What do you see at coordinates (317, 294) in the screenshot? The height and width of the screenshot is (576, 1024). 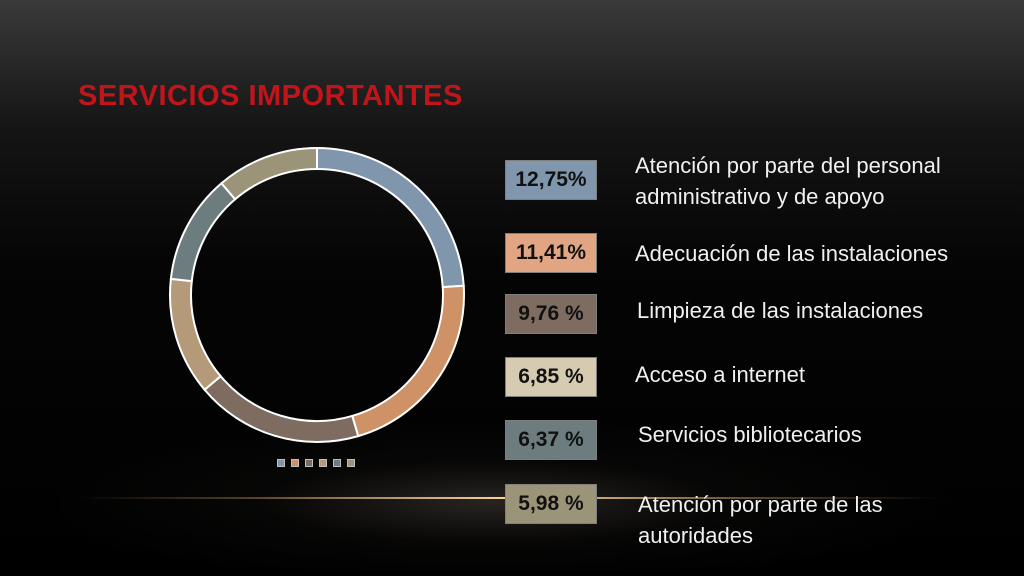 I see `donut-chart` at bounding box center [317, 294].